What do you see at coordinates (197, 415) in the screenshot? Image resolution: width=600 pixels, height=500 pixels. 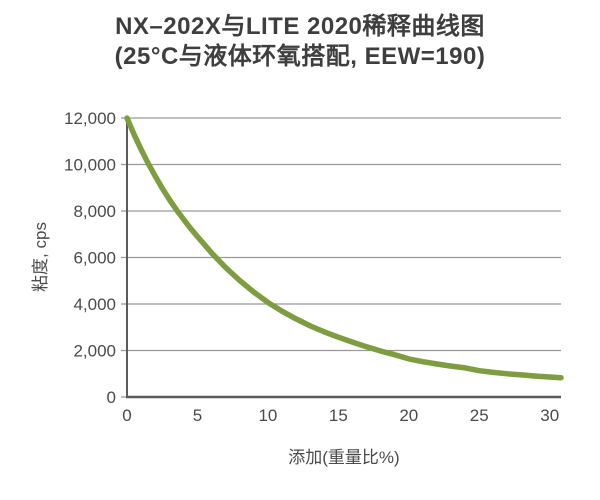 I see `x-tick-label-5: 5` at bounding box center [197, 415].